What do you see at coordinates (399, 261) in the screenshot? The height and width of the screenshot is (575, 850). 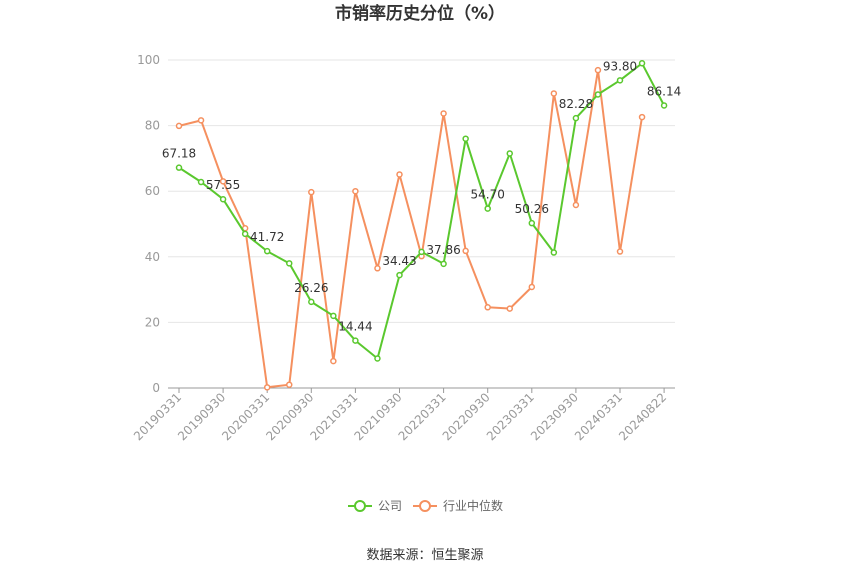 I see `data-label: 34.43` at bounding box center [399, 261].